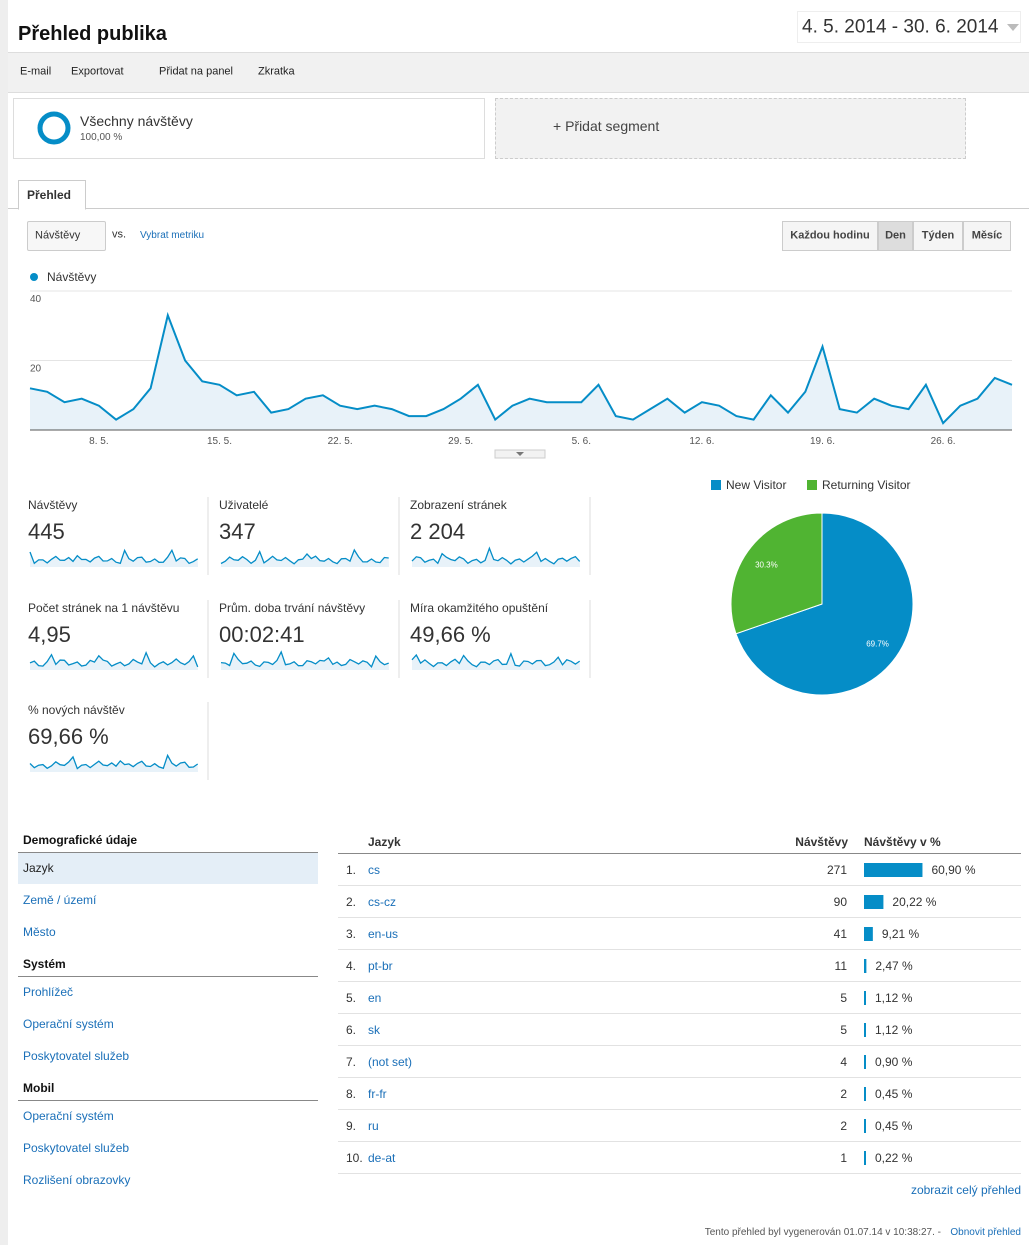 This screenshot has width=1029, height=1245. I want to click on metric-label: Prům. doba trvání návštěvy, so click(292, 608).